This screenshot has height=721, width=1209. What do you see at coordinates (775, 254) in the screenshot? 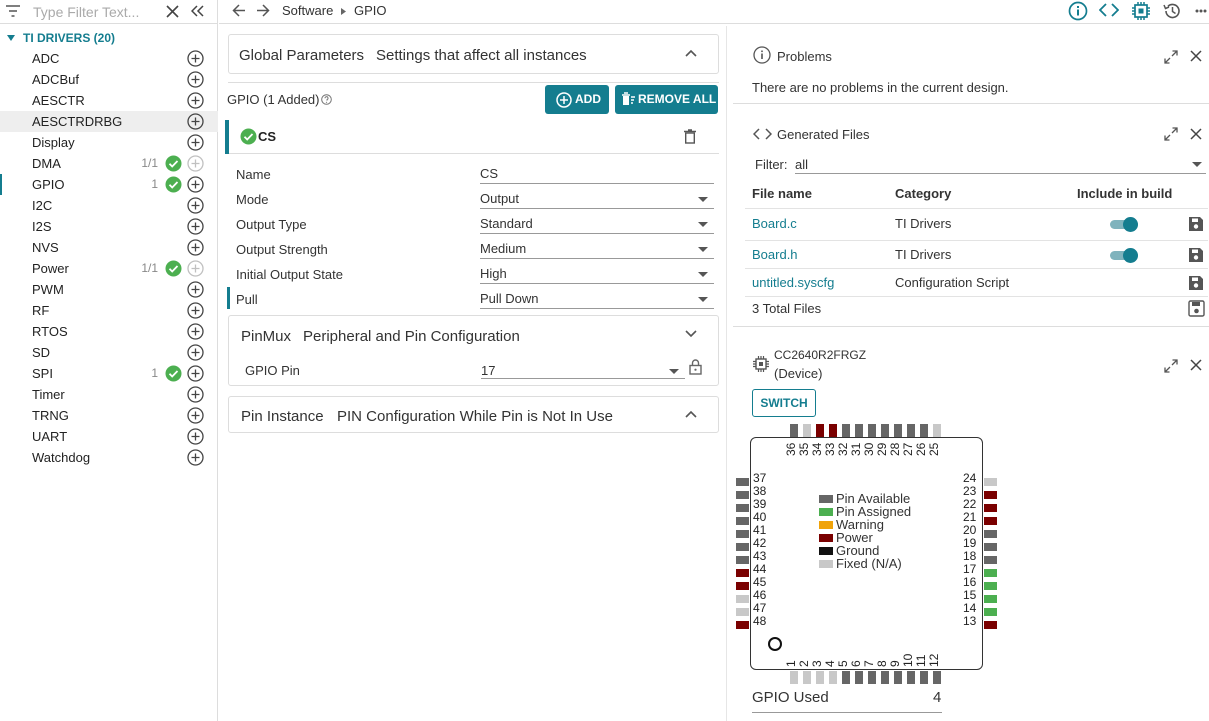
I see `file-link: Board.h` at bounding box center [775, 254].